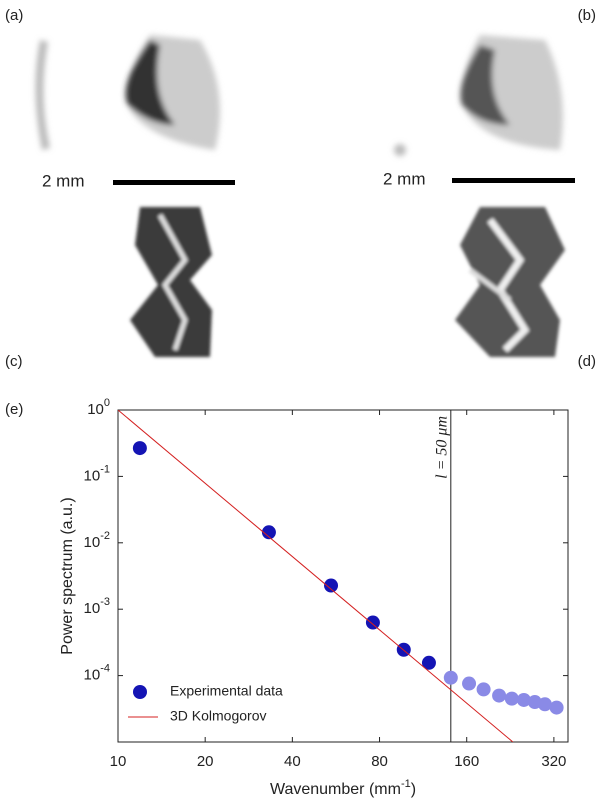  Describe the element at coordinates (14, 15) in the screenshot. I see `panel-label: (a)` at that location.